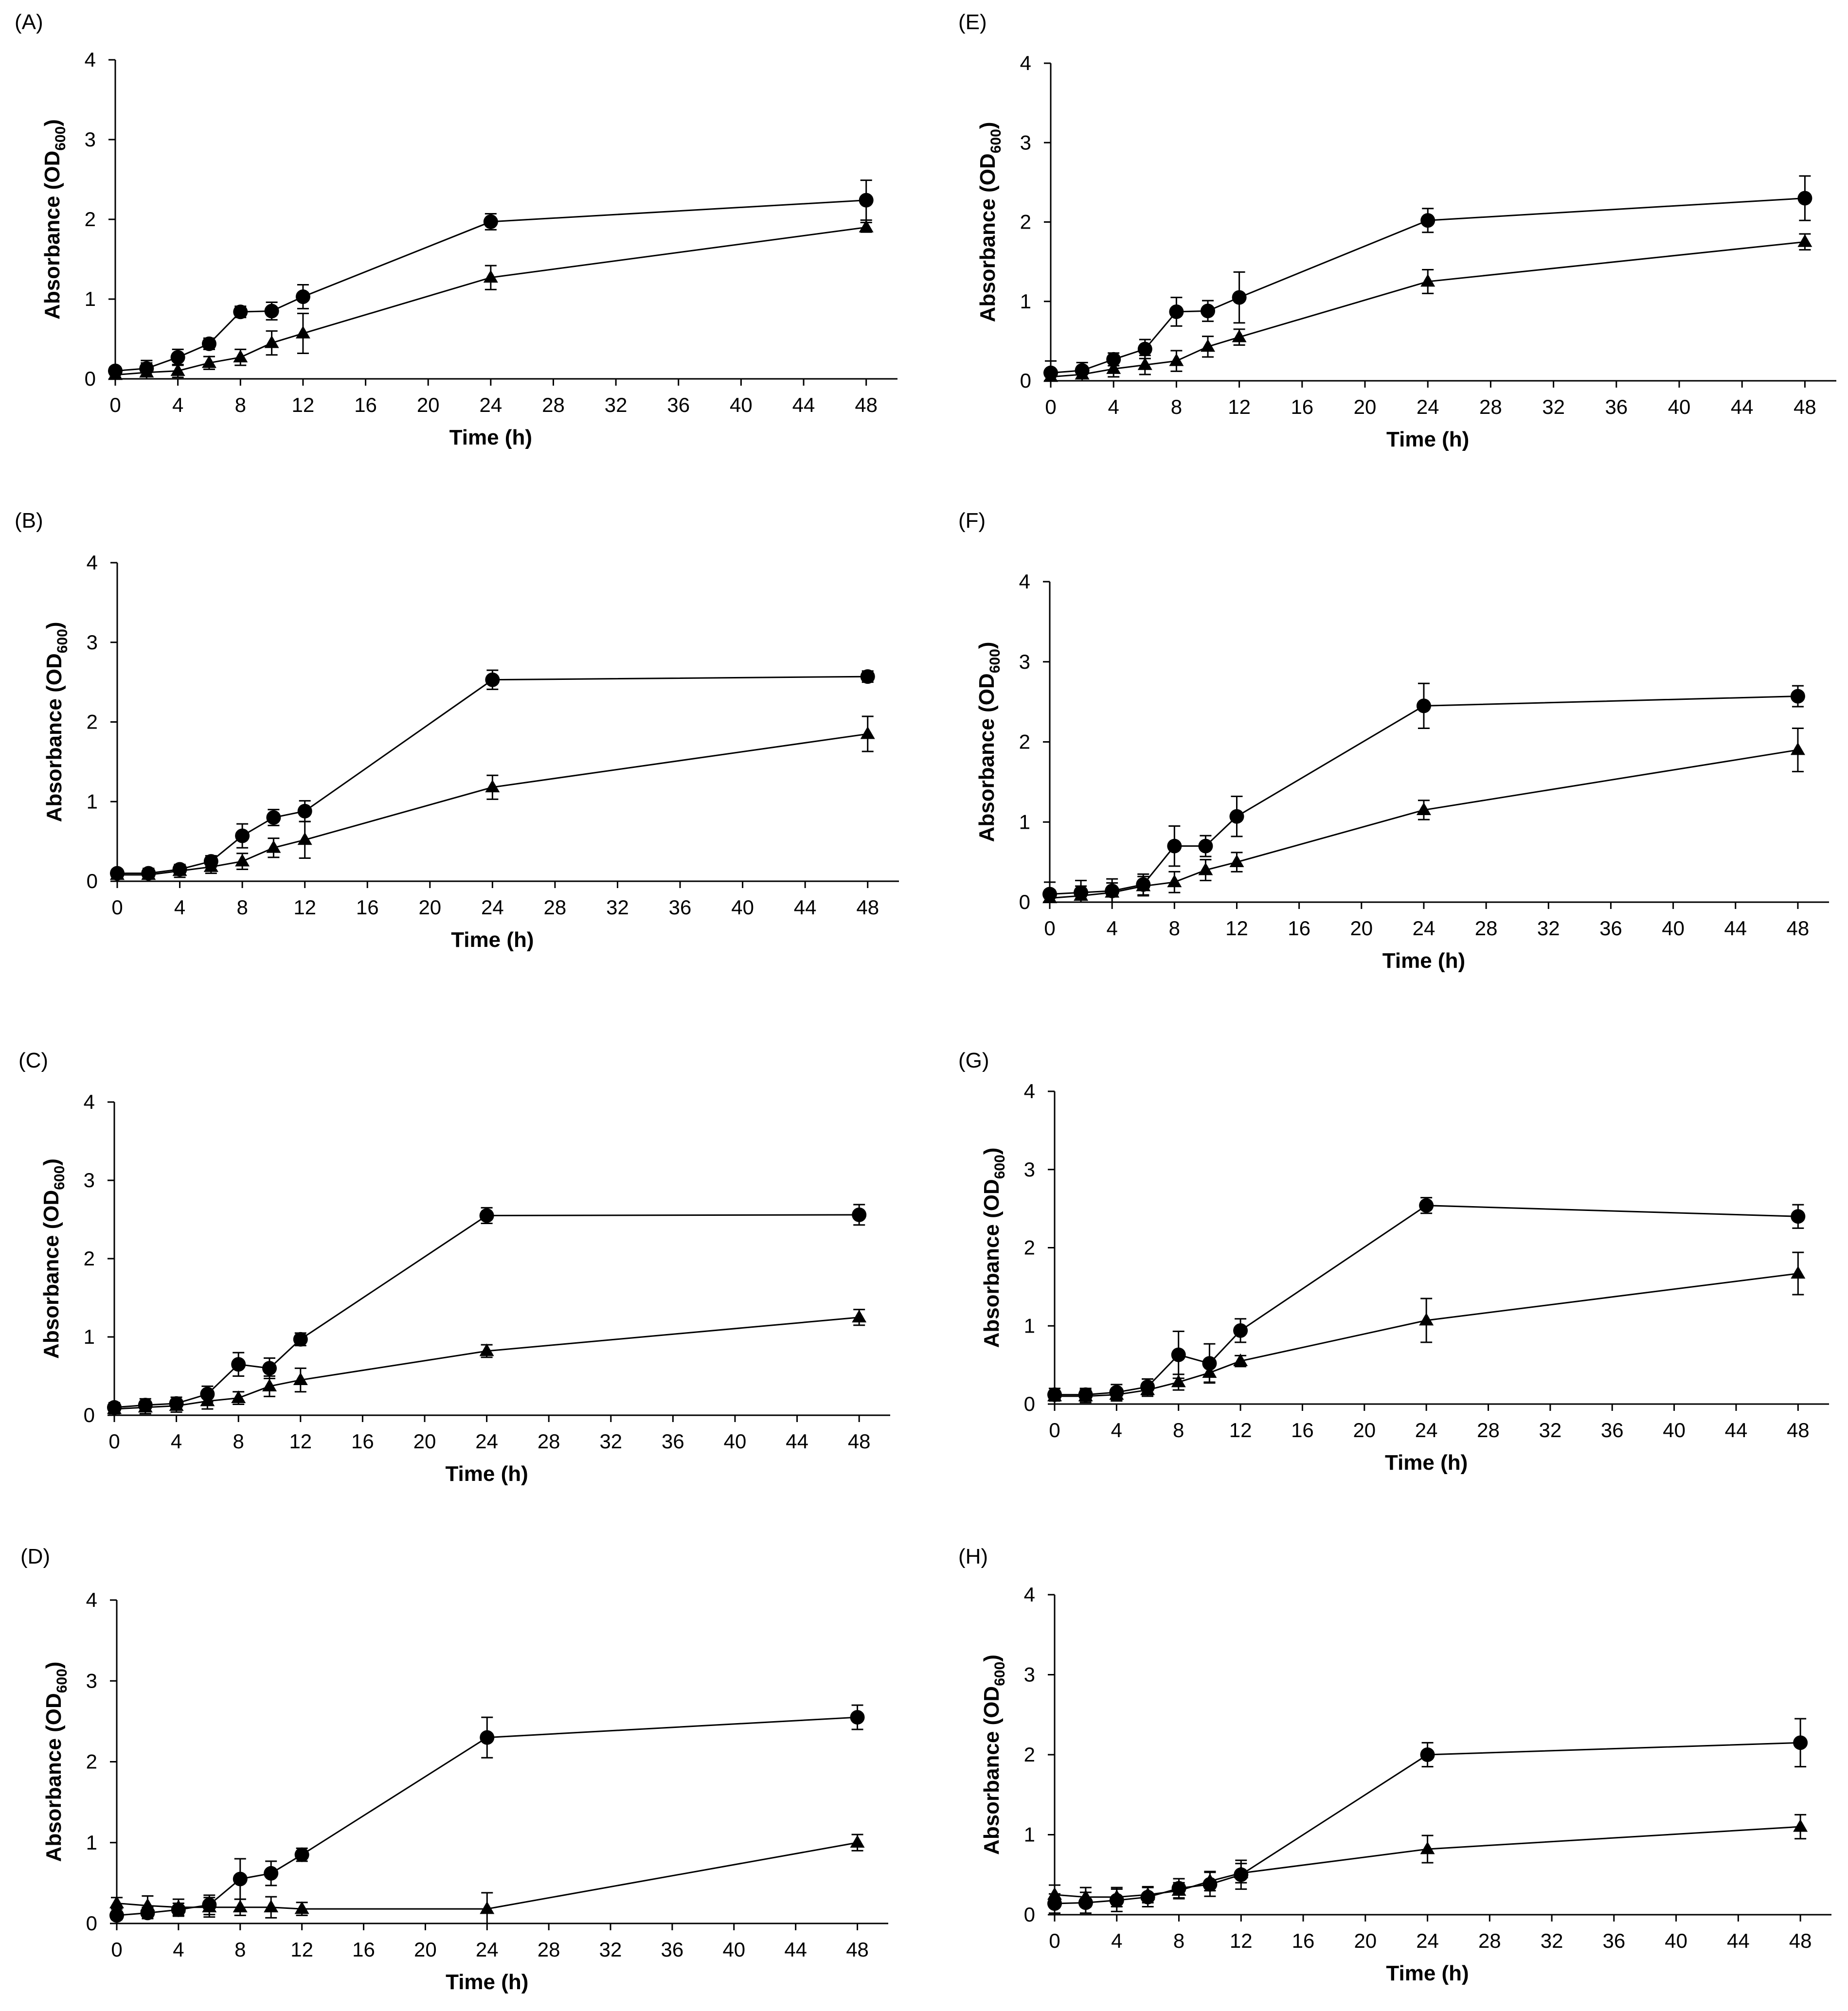 Image resolution: width=1848 pixels, height=2011 pixels. I want to click on y-tick-label: 0, so click(1030, 1403).